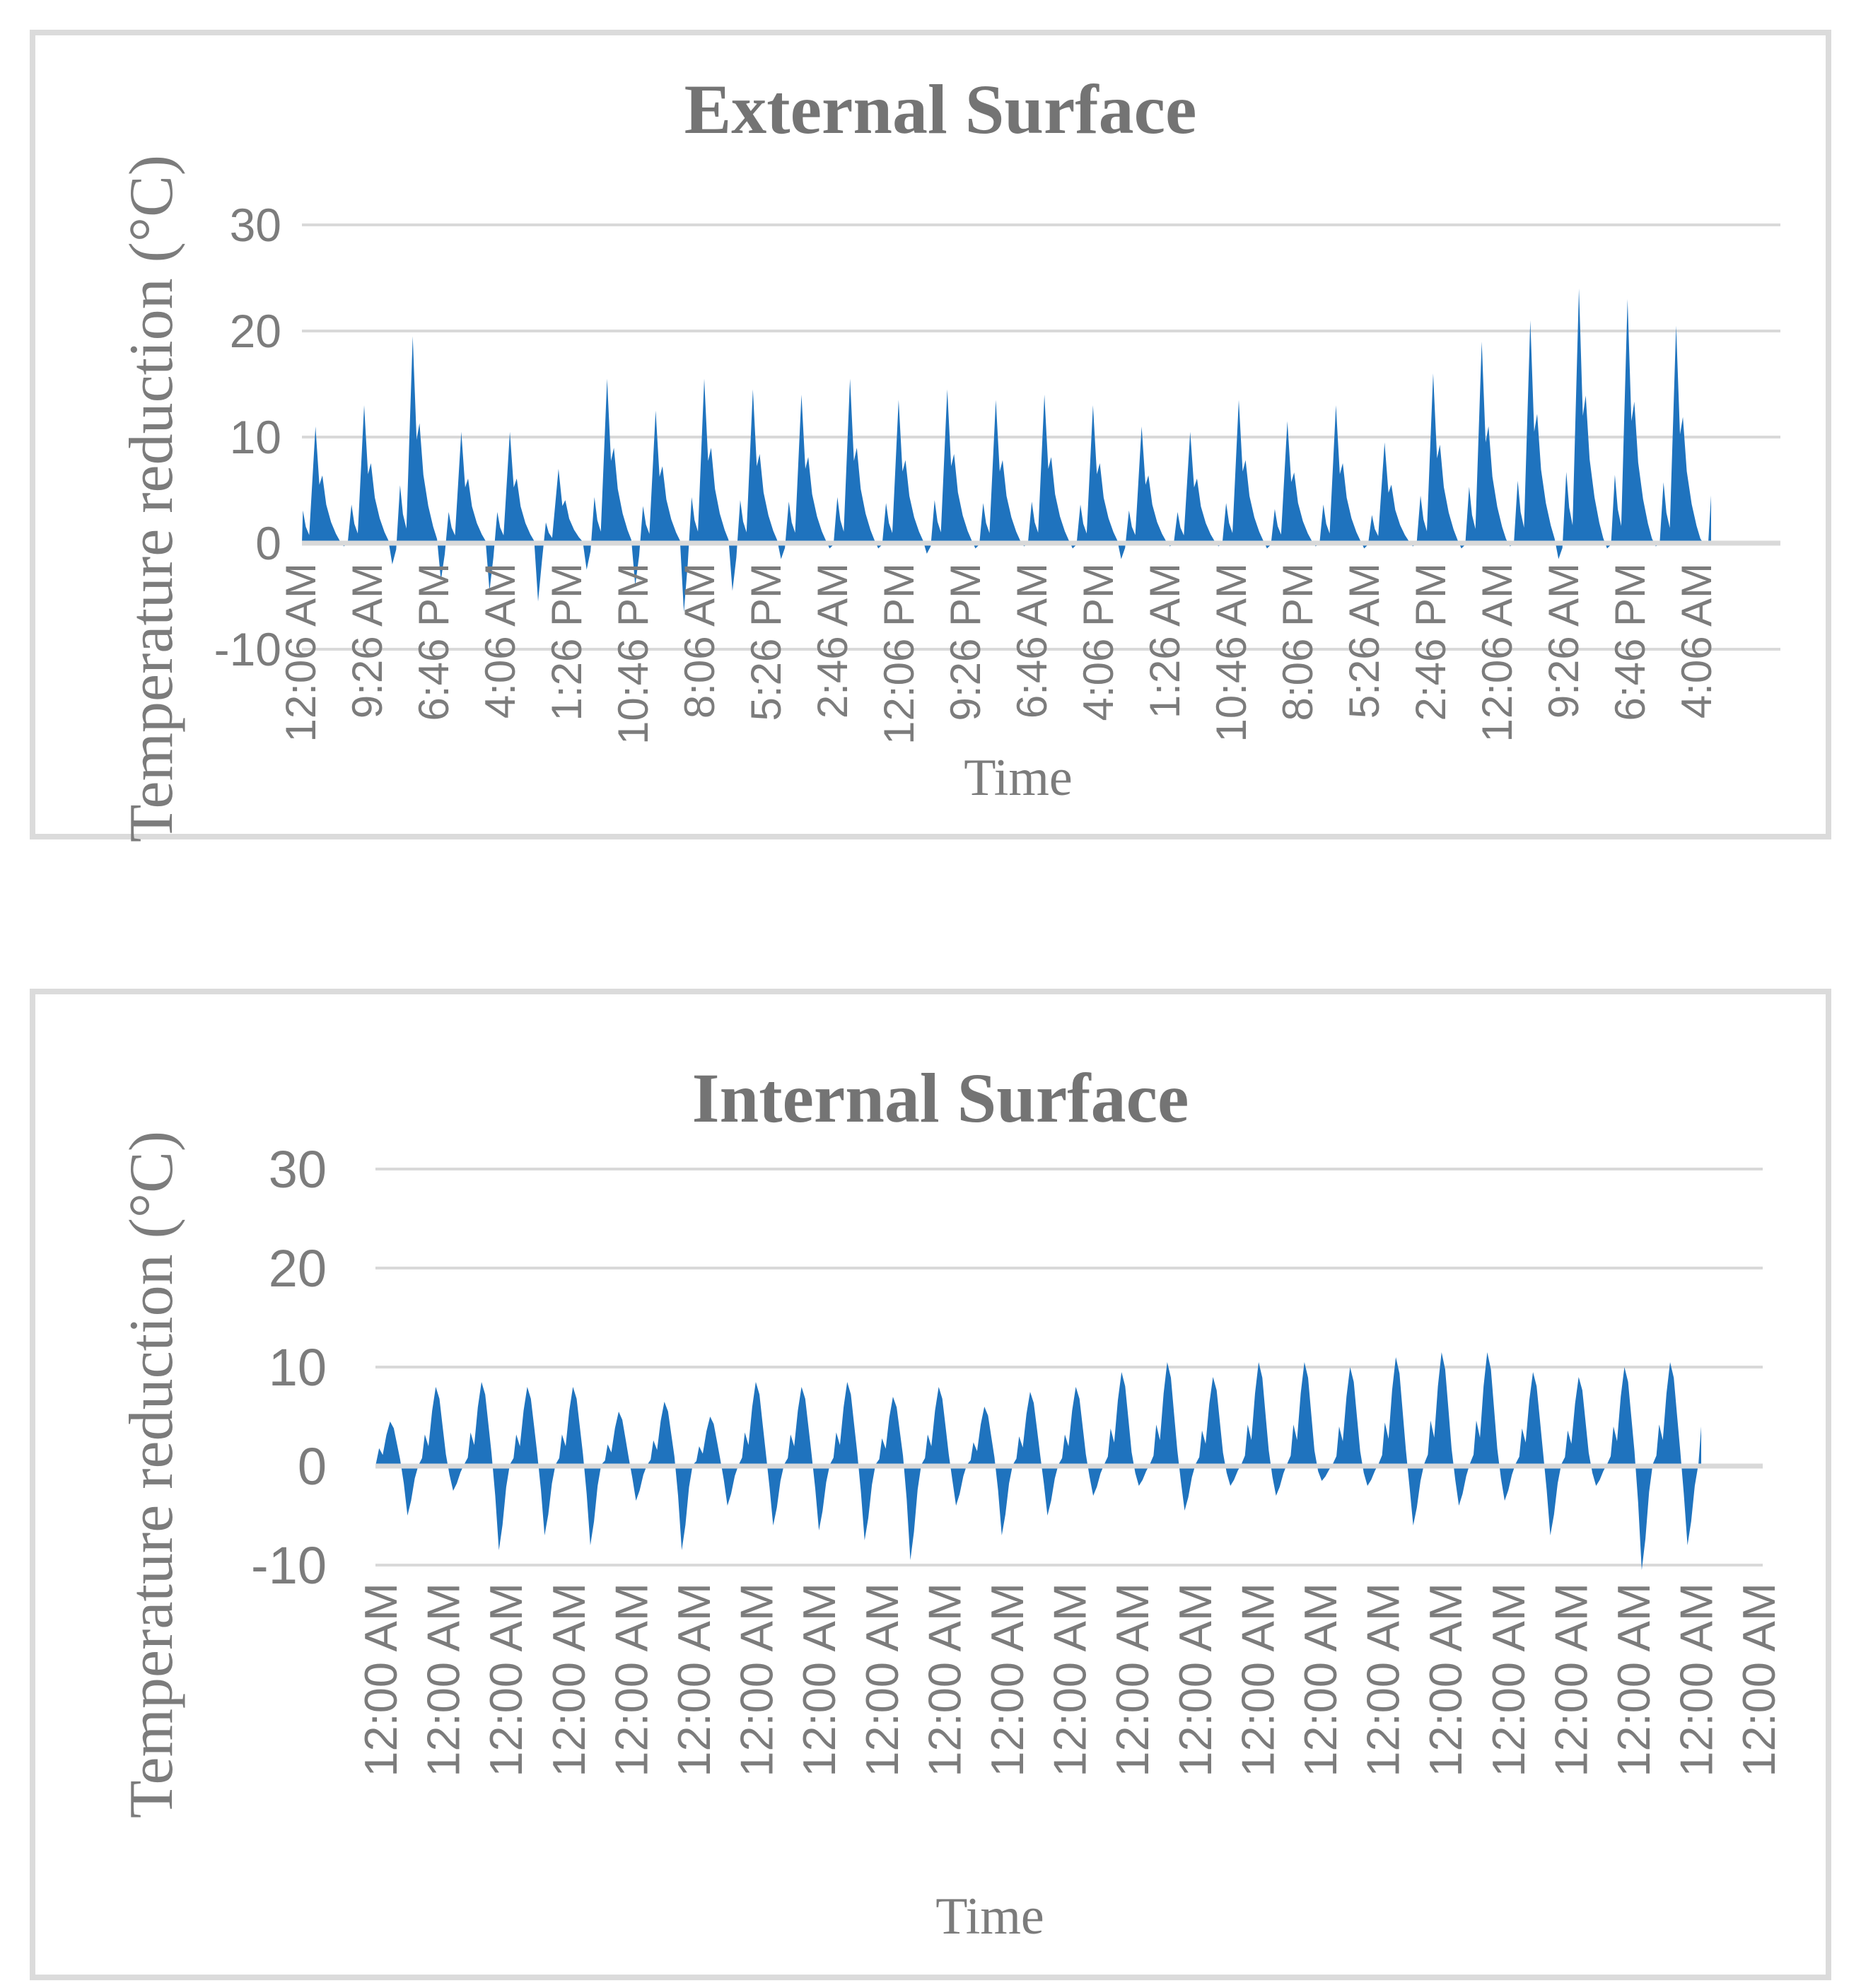 The height and width of the screenshot is (1988, 1861). I want to click on x-tick-label: 6:46 AM, so click(1032, 641).